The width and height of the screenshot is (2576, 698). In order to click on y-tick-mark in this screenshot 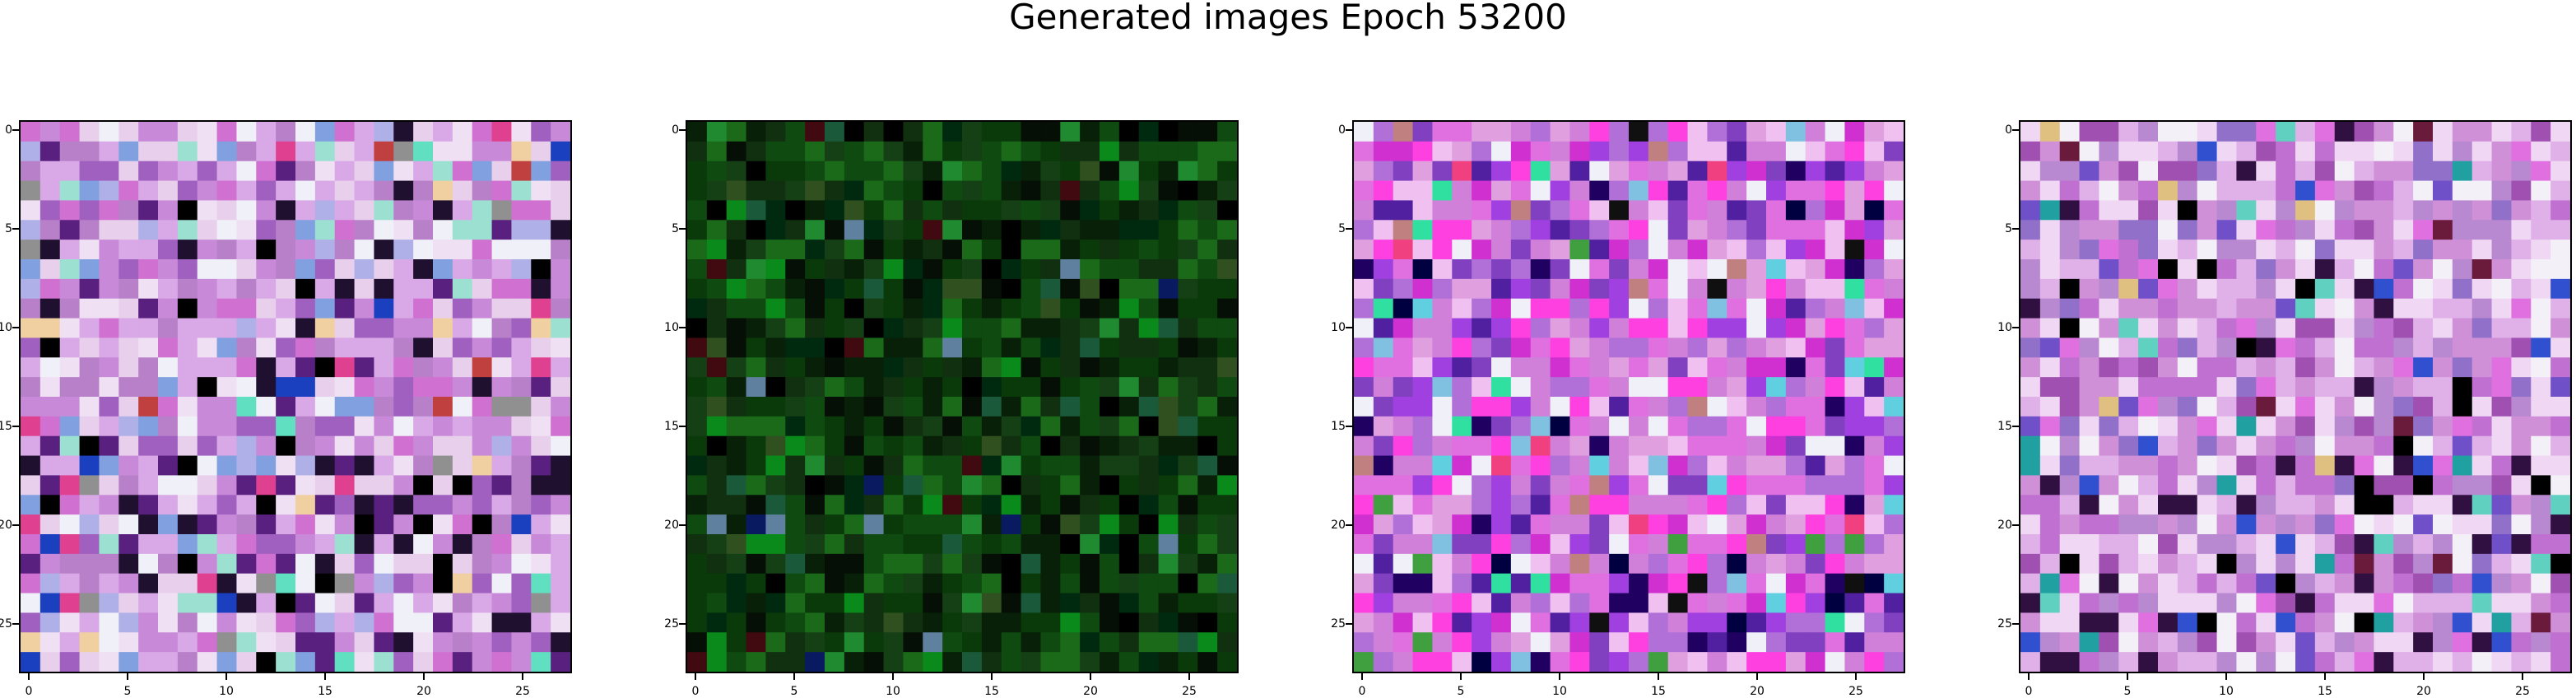, I will do `click(1349, 229)`.